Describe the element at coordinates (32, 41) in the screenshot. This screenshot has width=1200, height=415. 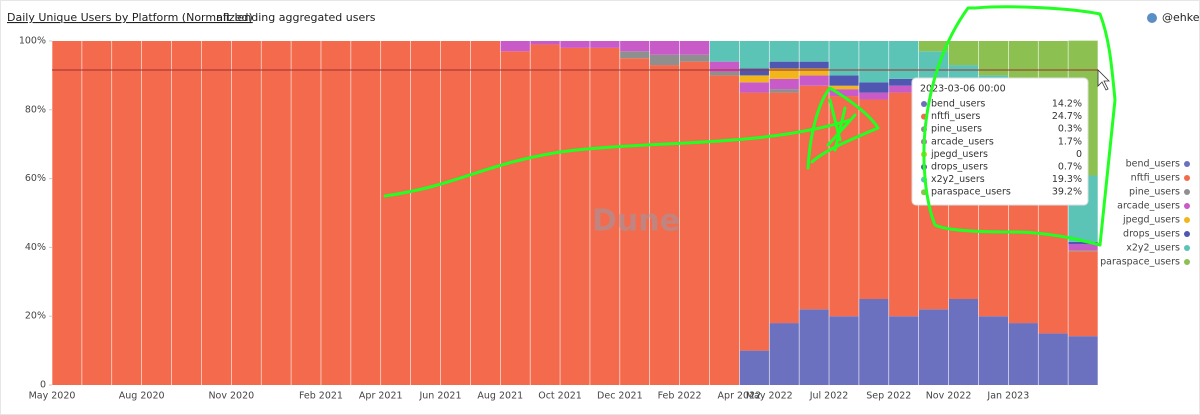
I see `y-tick-label: 100%` at that location.